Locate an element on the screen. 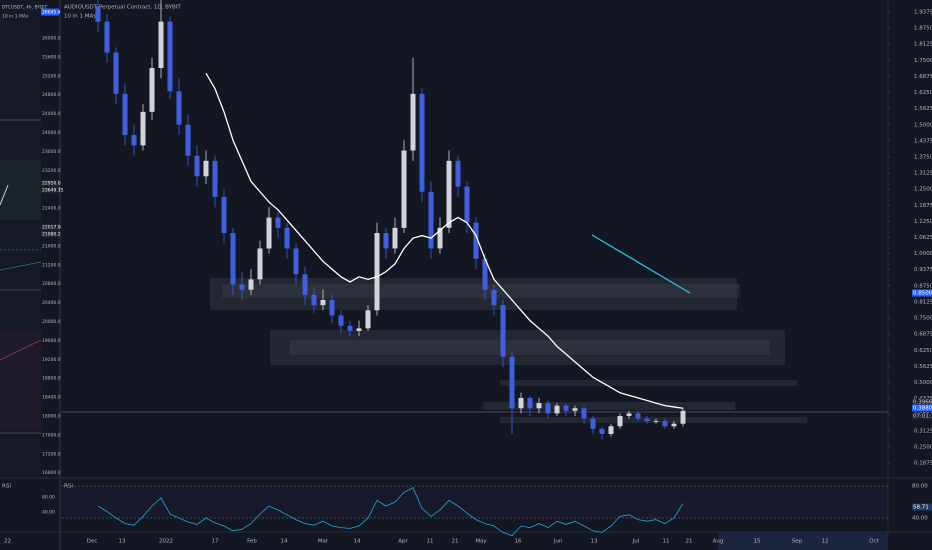 The image size is (932, 550). left-price-label: 24800.0 is located at coordinates (51, 95).